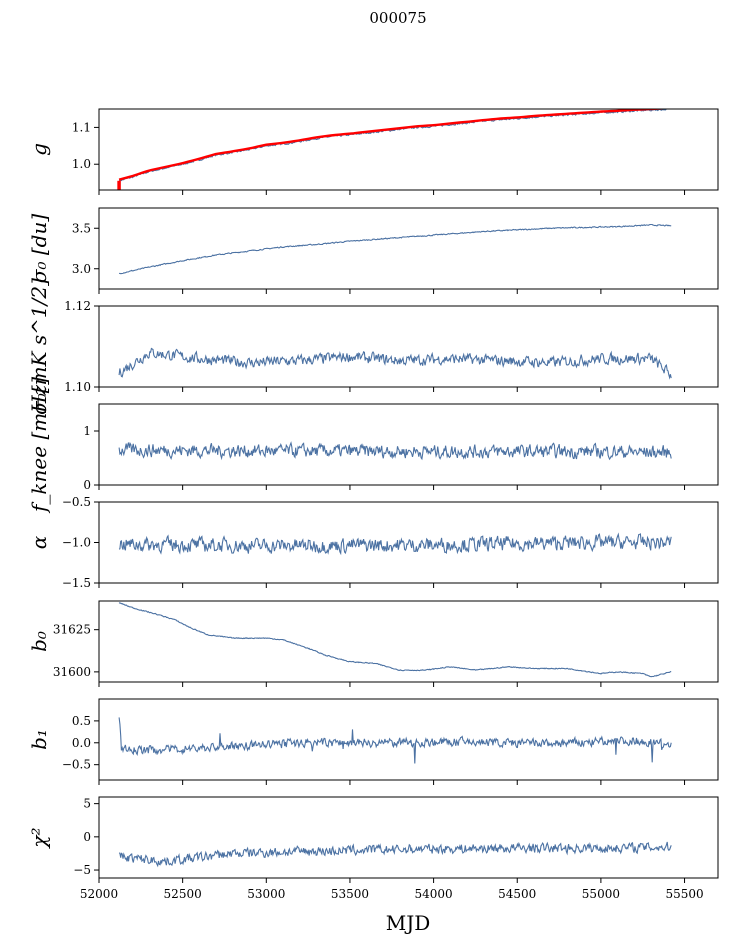 The width and height of the screenshot is (729, 944). I want to click on xtick-label: 55000, so click(601, 894).